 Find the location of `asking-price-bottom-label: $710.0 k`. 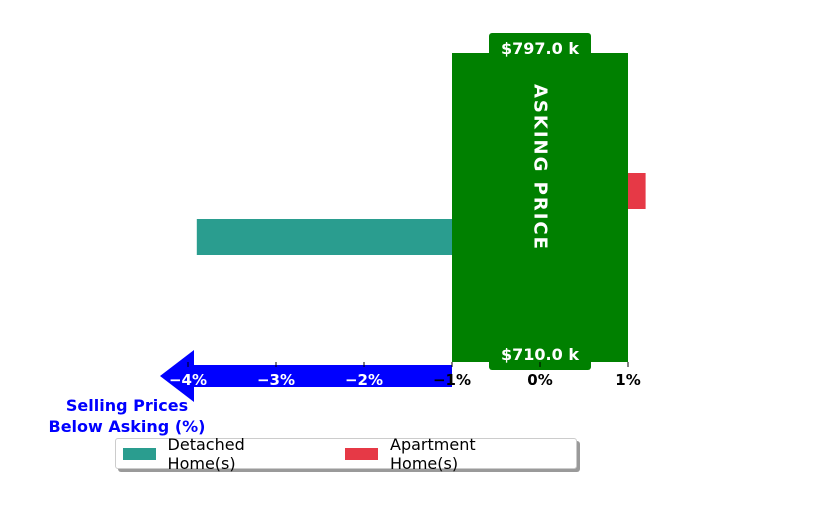

asking-price-bottom-label: $710.0 k is located at coordinates (540, 354).